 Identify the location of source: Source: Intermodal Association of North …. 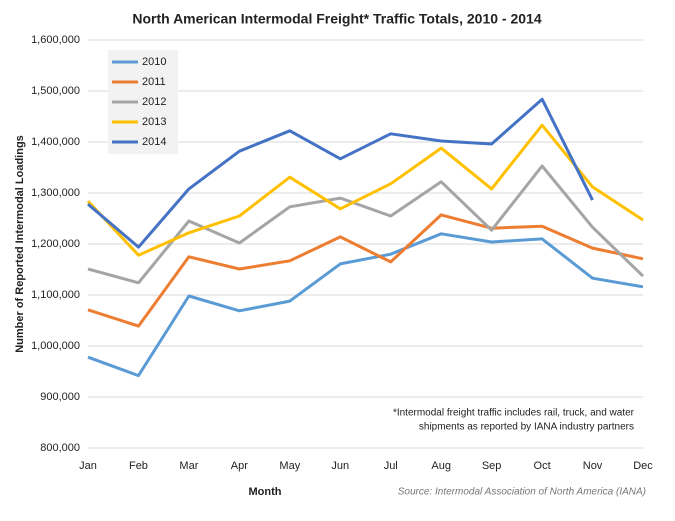
(522, 492).